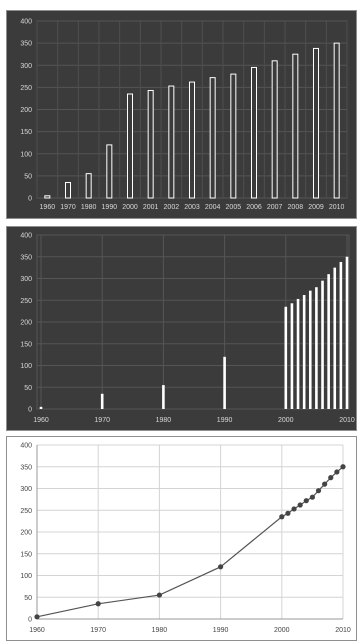 This screenshot has height=644, width=361. Describe the element at coordinates (151, 207) in the screenshot. I see `x-tick-label: 2001` at that location.